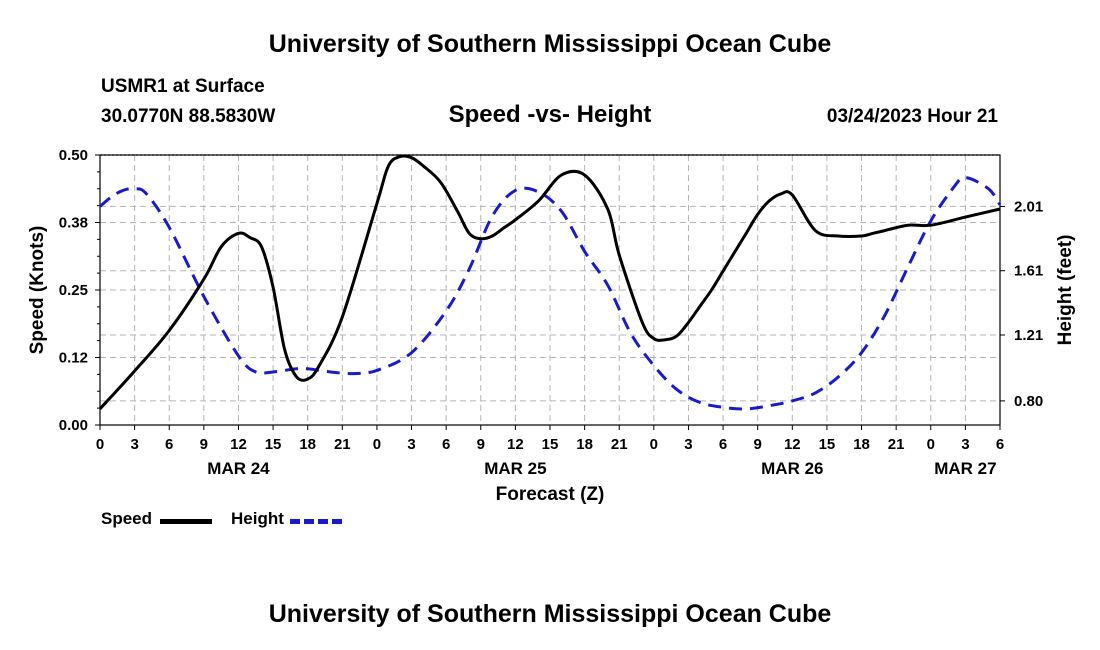 The image size is (1100, 650). Describe the element at coordinates (1028, 206) in the screenshot. I see `y-right-tick-label: 2.01` at that location.